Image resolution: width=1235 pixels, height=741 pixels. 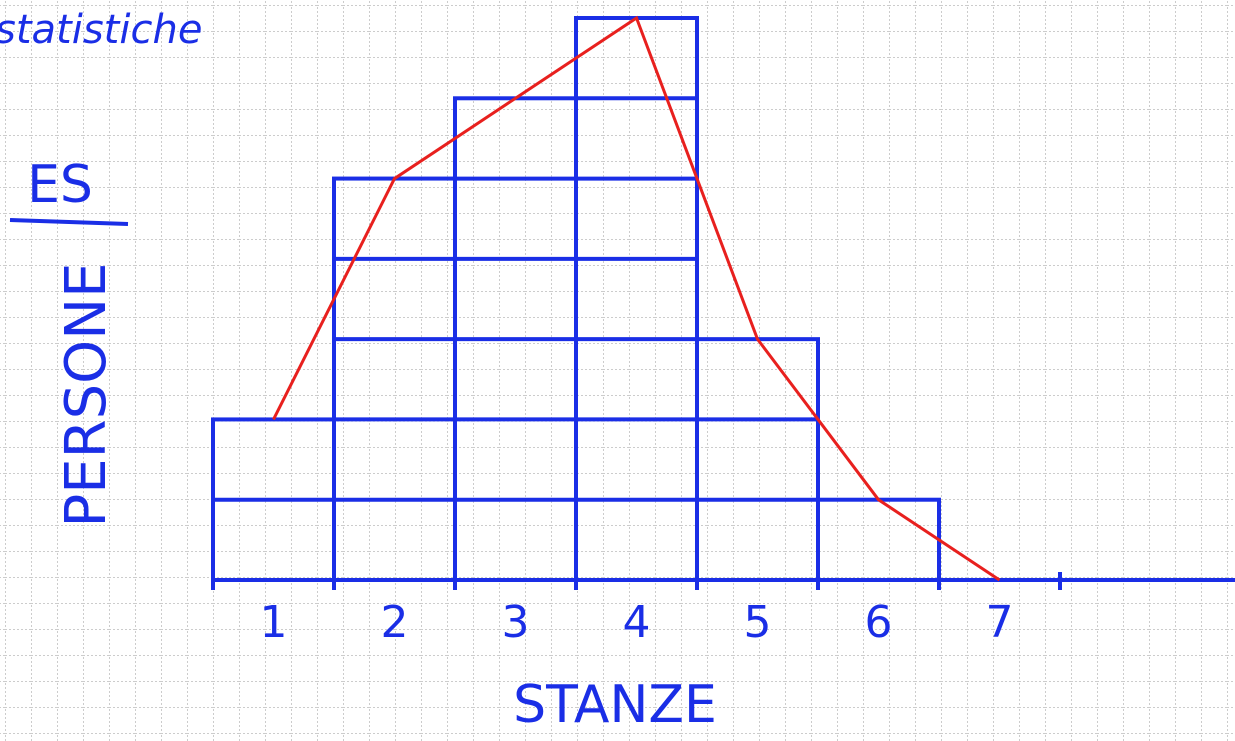 What do you see at coordinates (86, 395) in the screenshot?
I see `y-axis-label: PERSONE` at bounding box center [86, 395].